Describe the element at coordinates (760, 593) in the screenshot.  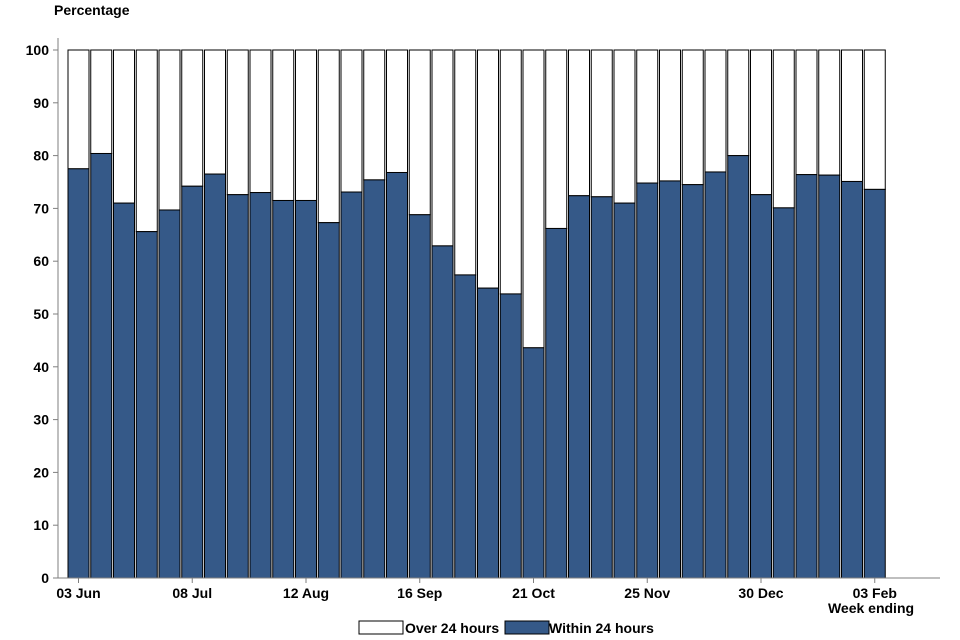
I see `x-tick-label: 30 Dec` at that location.